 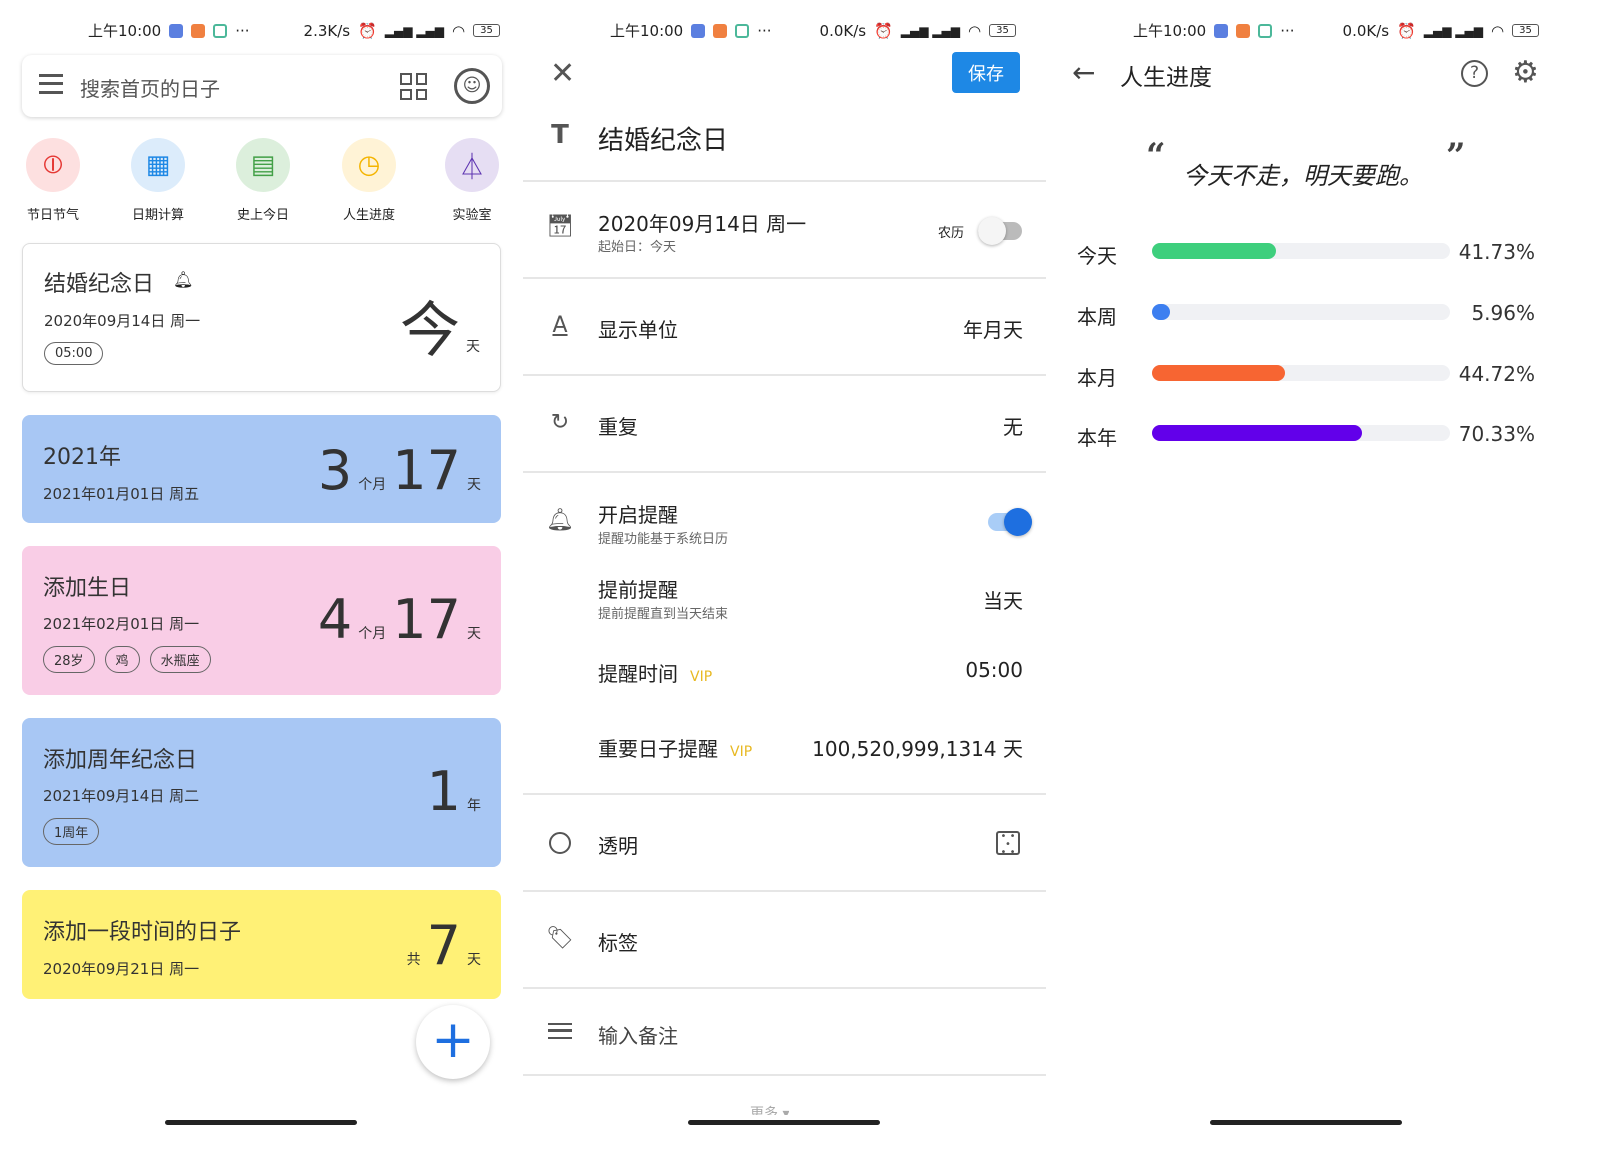 I want to click on tag-label: 标签, so click(x=618, y=943).